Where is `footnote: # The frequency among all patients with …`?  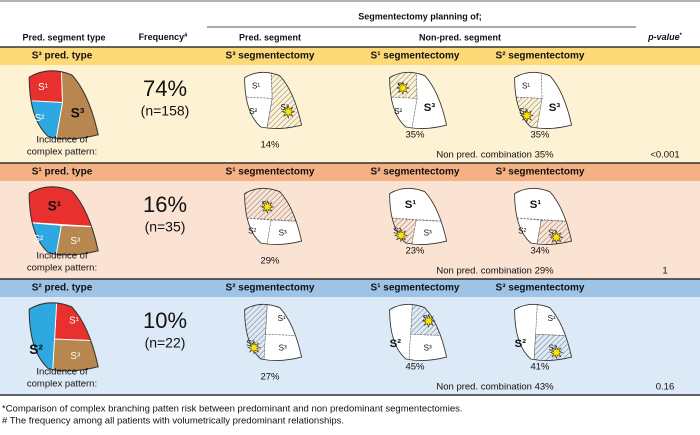
footnote: # The frequency among all patients with … is located at coordinates (173, 421).